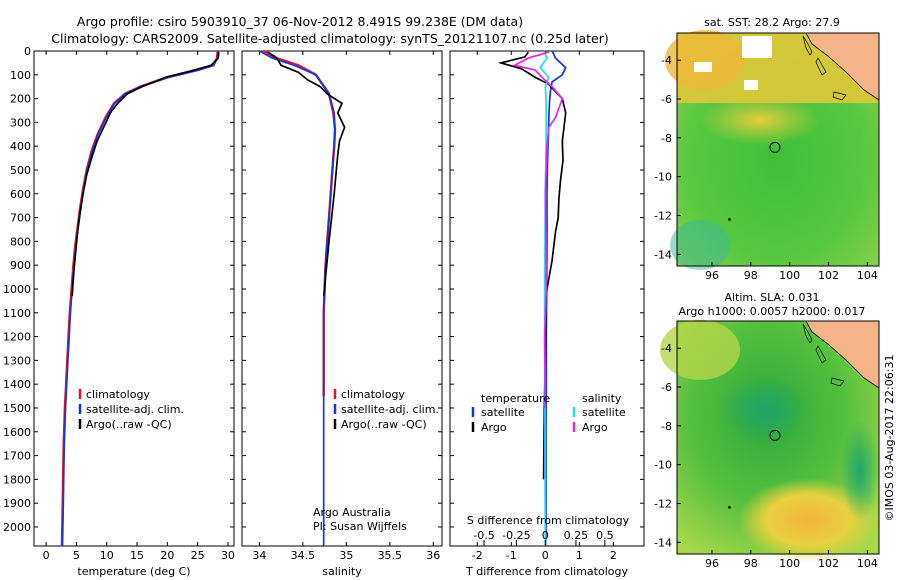 The height and width of the screenshot is (580, 900). Describe the element at coordinates (303, 555) in the screenshot. I see `sal-xtick-label: 34.5` at that location.